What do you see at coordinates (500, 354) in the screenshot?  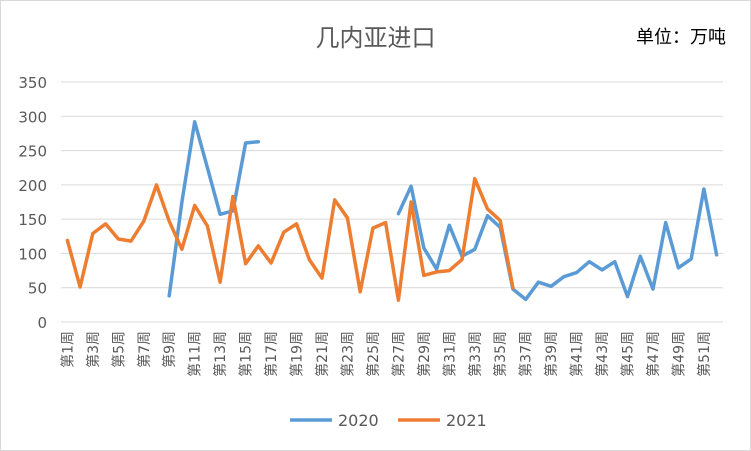 I see `x-tick-label: 第35周` at bounding box center [500, 354].